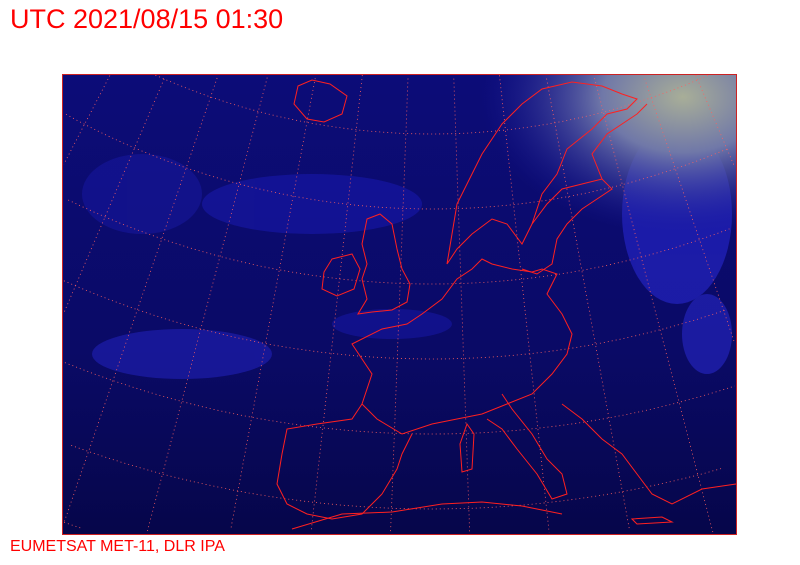 The width and height of the screenshot is (800, 565). I want to click on coast-balkans, so click(649, 454).